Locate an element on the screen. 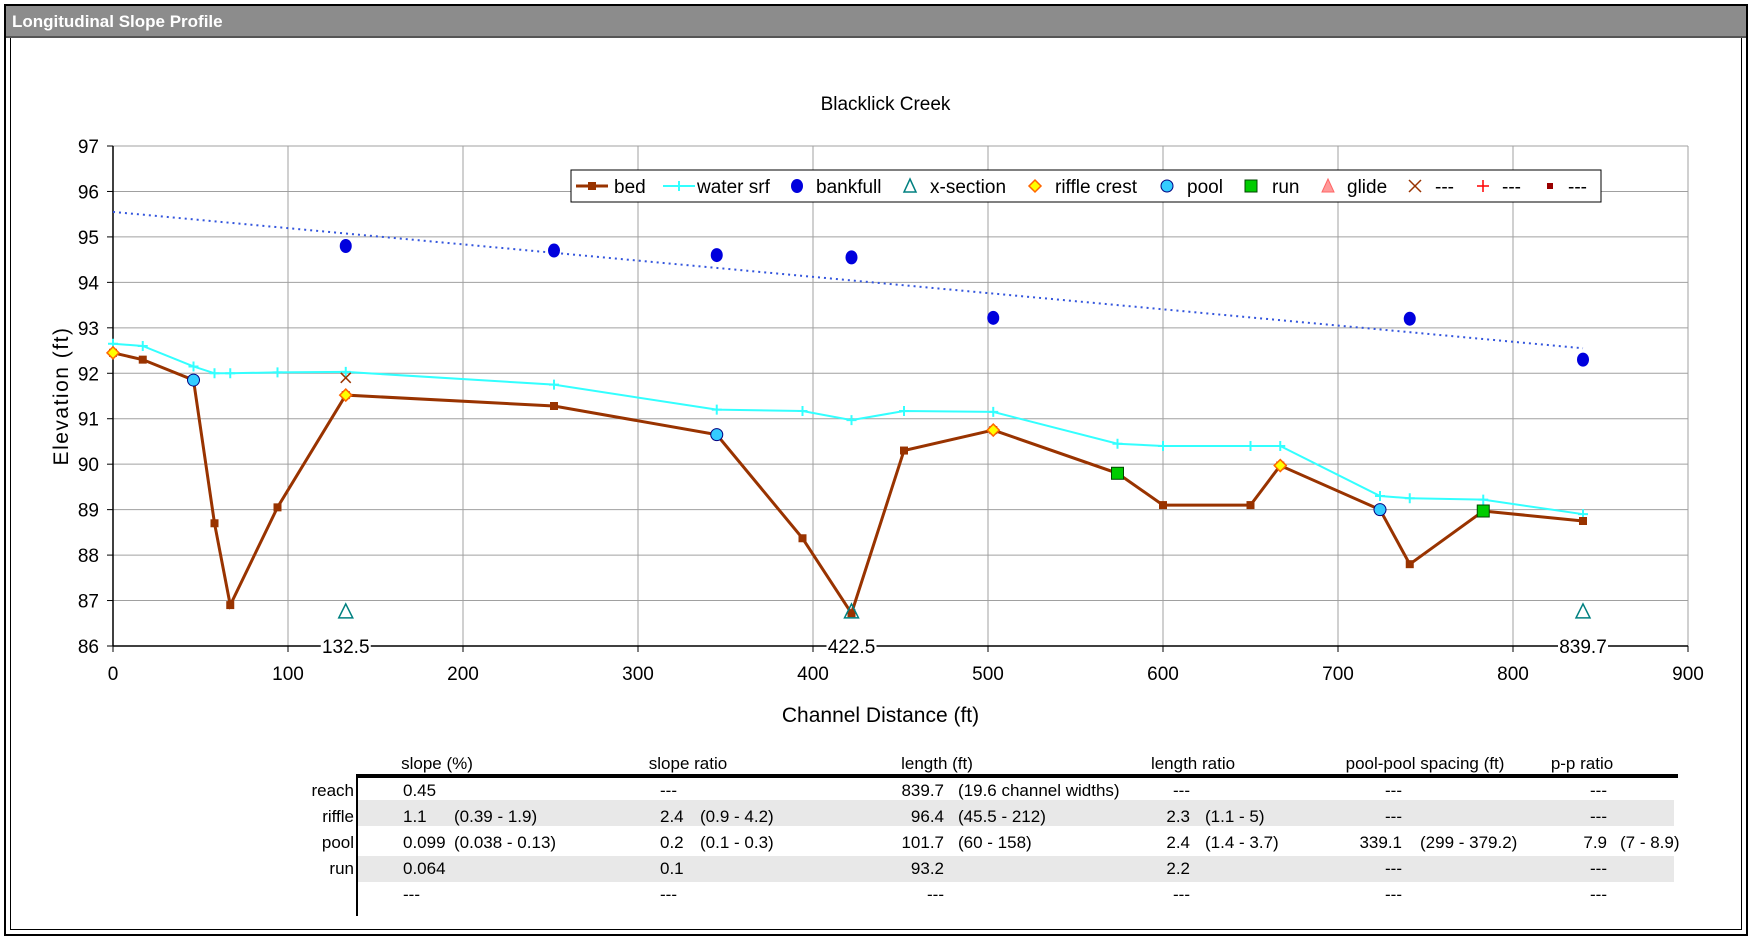  bankfull-trend-line is located at coordinates (848, 280).